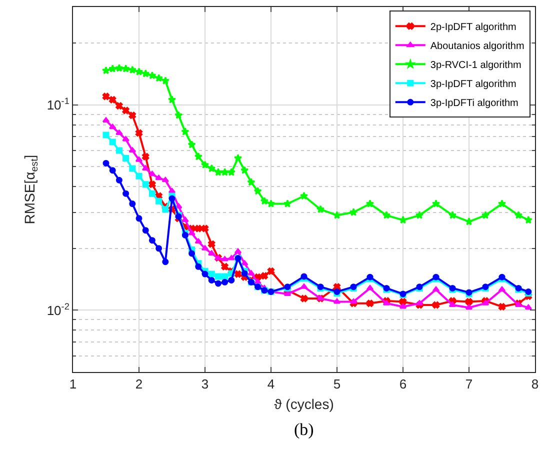 The image size is (546, 453). What do you see at coordinates (205, 384) in the screenshot?
I see `x-tick-label: 3` at bounding box center [205, 384].